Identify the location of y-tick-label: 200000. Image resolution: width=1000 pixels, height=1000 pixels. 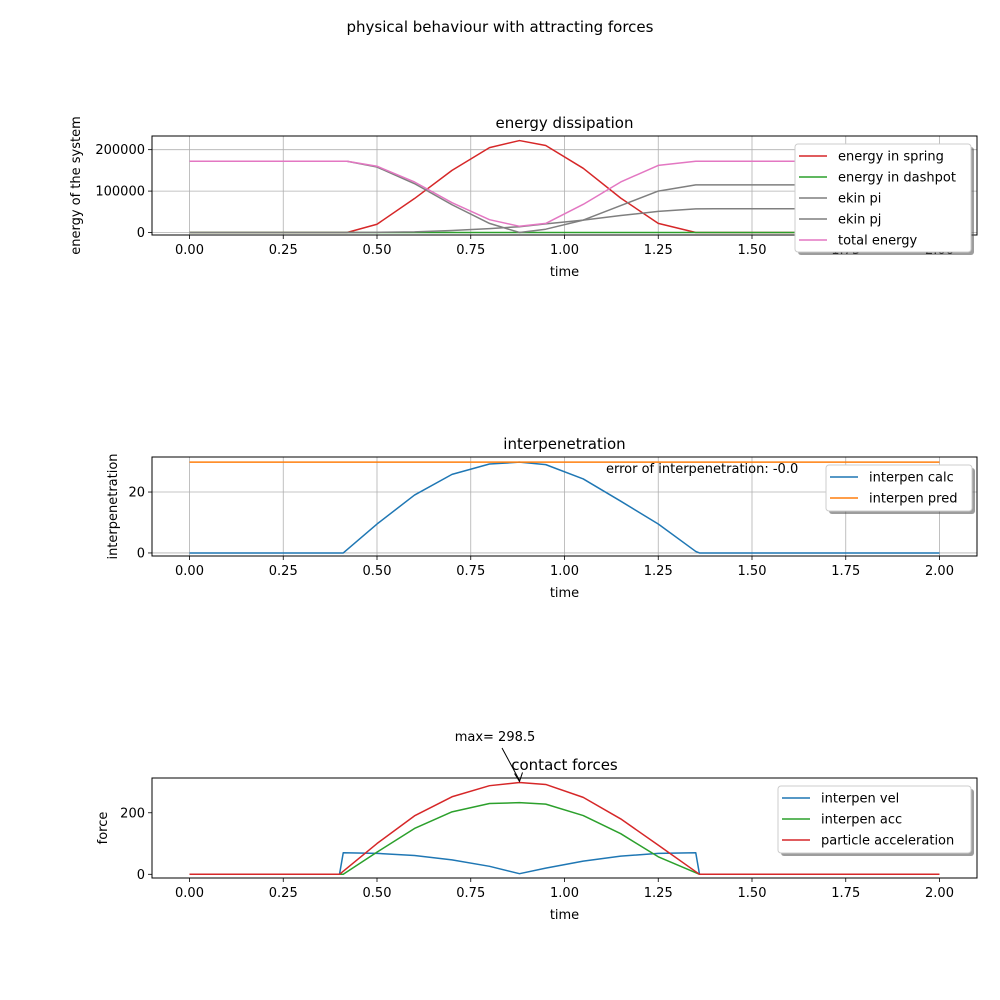
(120, 150).